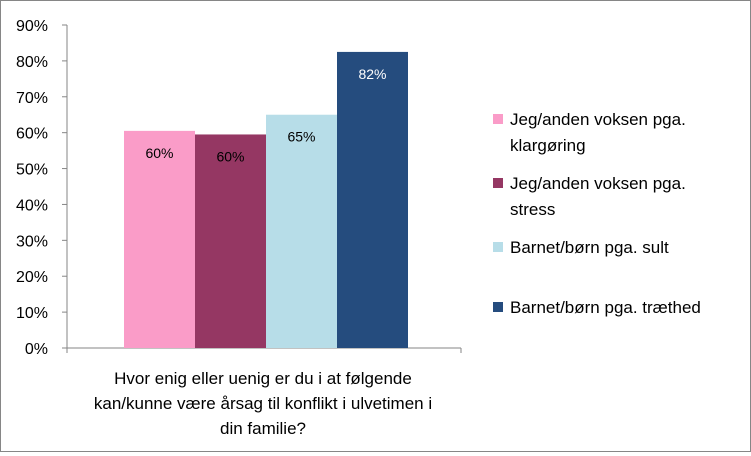 The image size is (751, 456). What do you see at coordinates (605, 307) in the screenshot?
I see `legend-label: Barnet/børn pga. træthed` at bounding box center [605, 307].